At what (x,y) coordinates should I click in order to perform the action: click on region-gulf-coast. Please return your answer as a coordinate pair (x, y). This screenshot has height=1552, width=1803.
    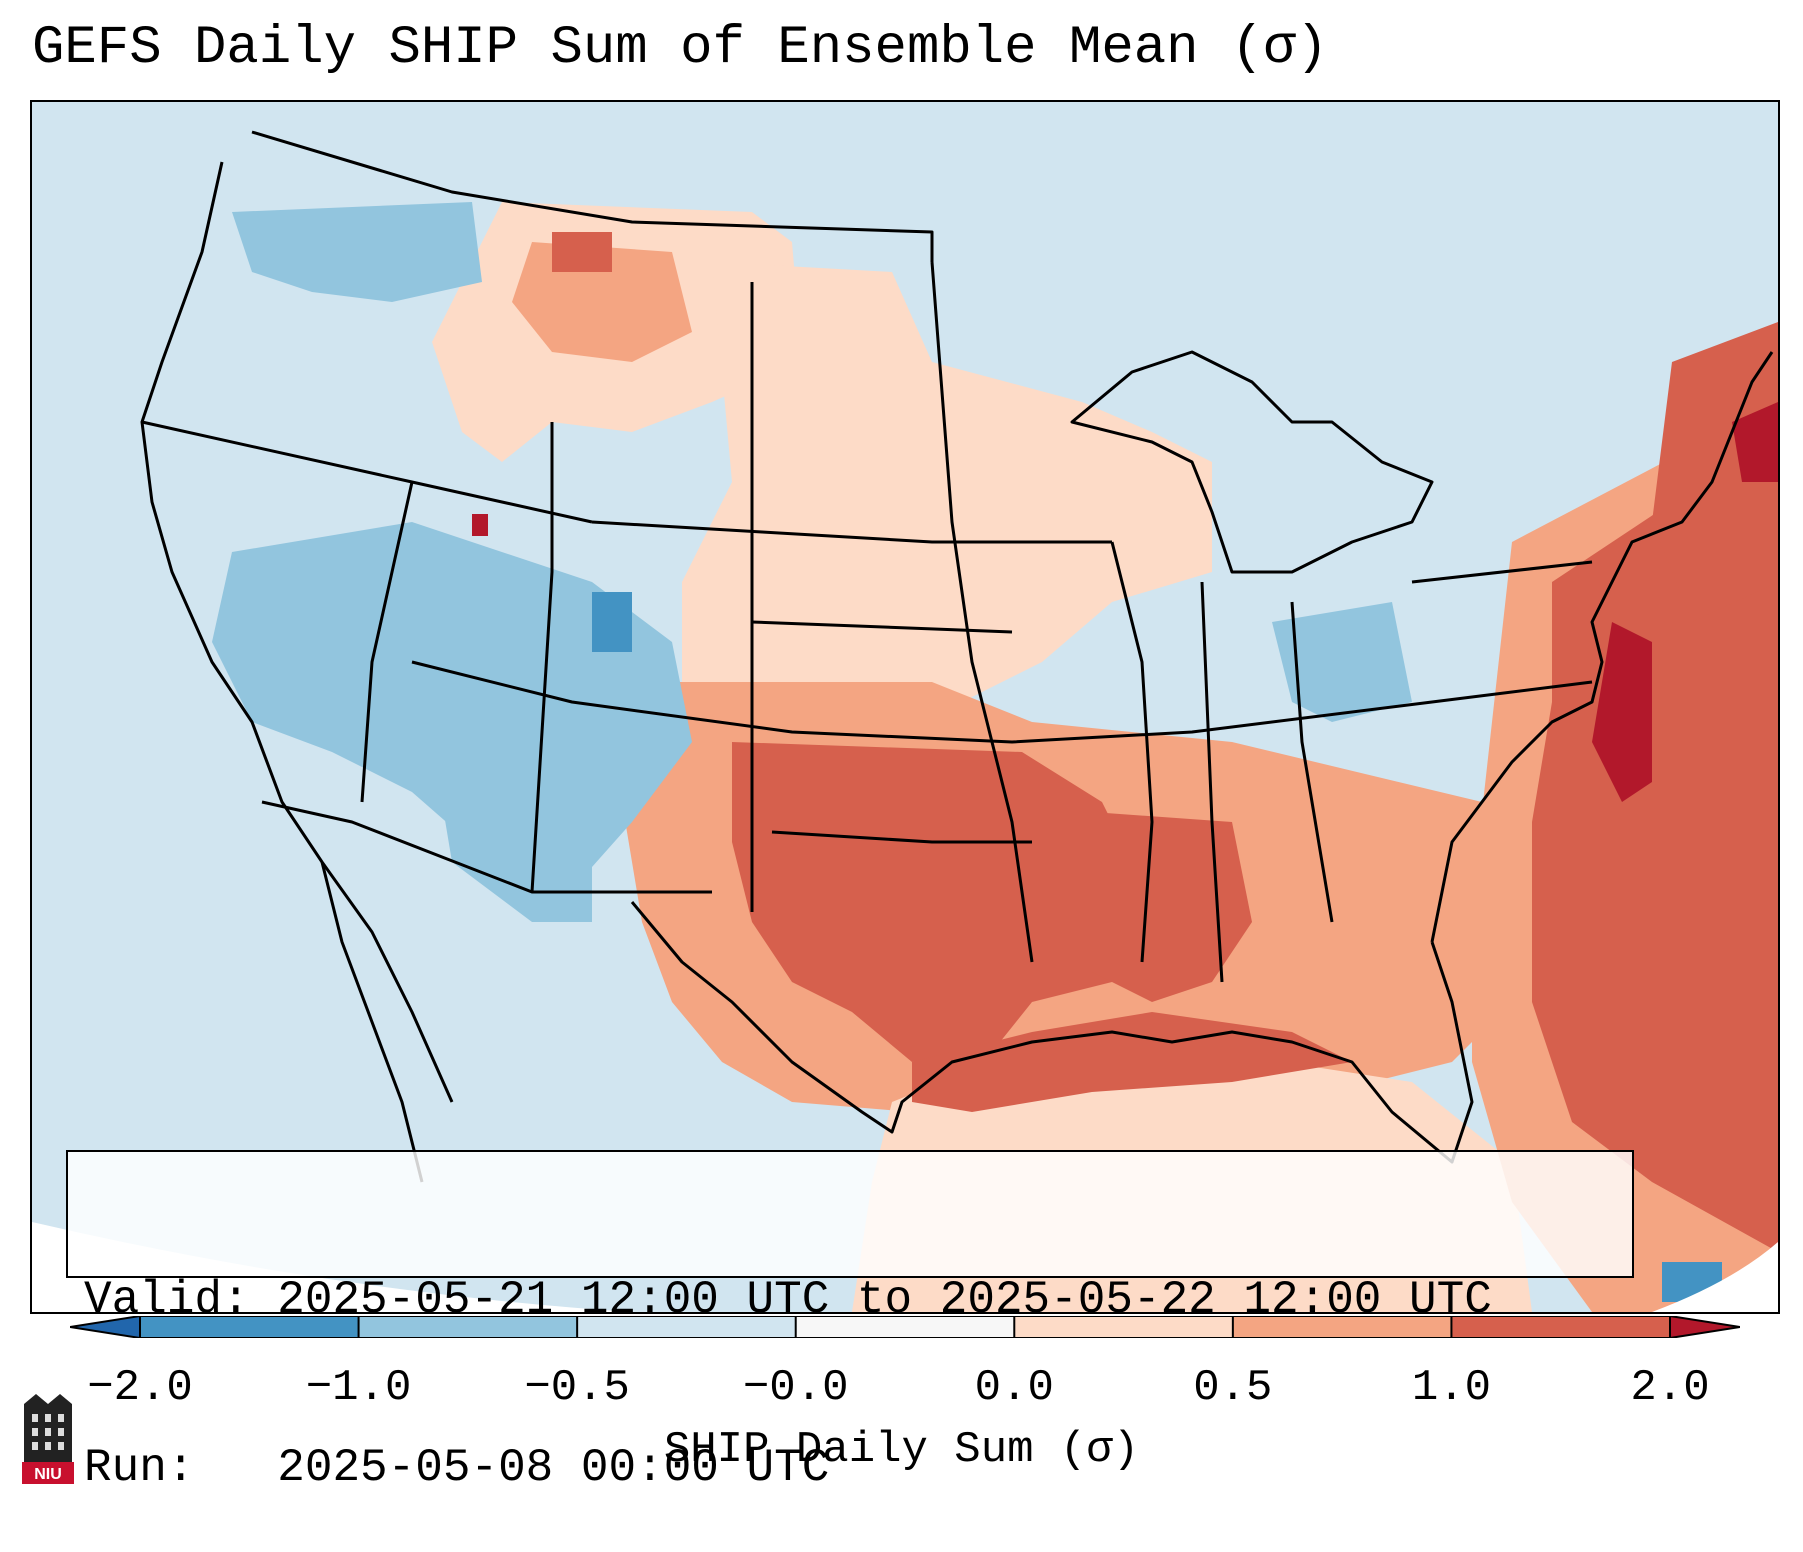
    Looking at the image, I should click on (1172, 907).